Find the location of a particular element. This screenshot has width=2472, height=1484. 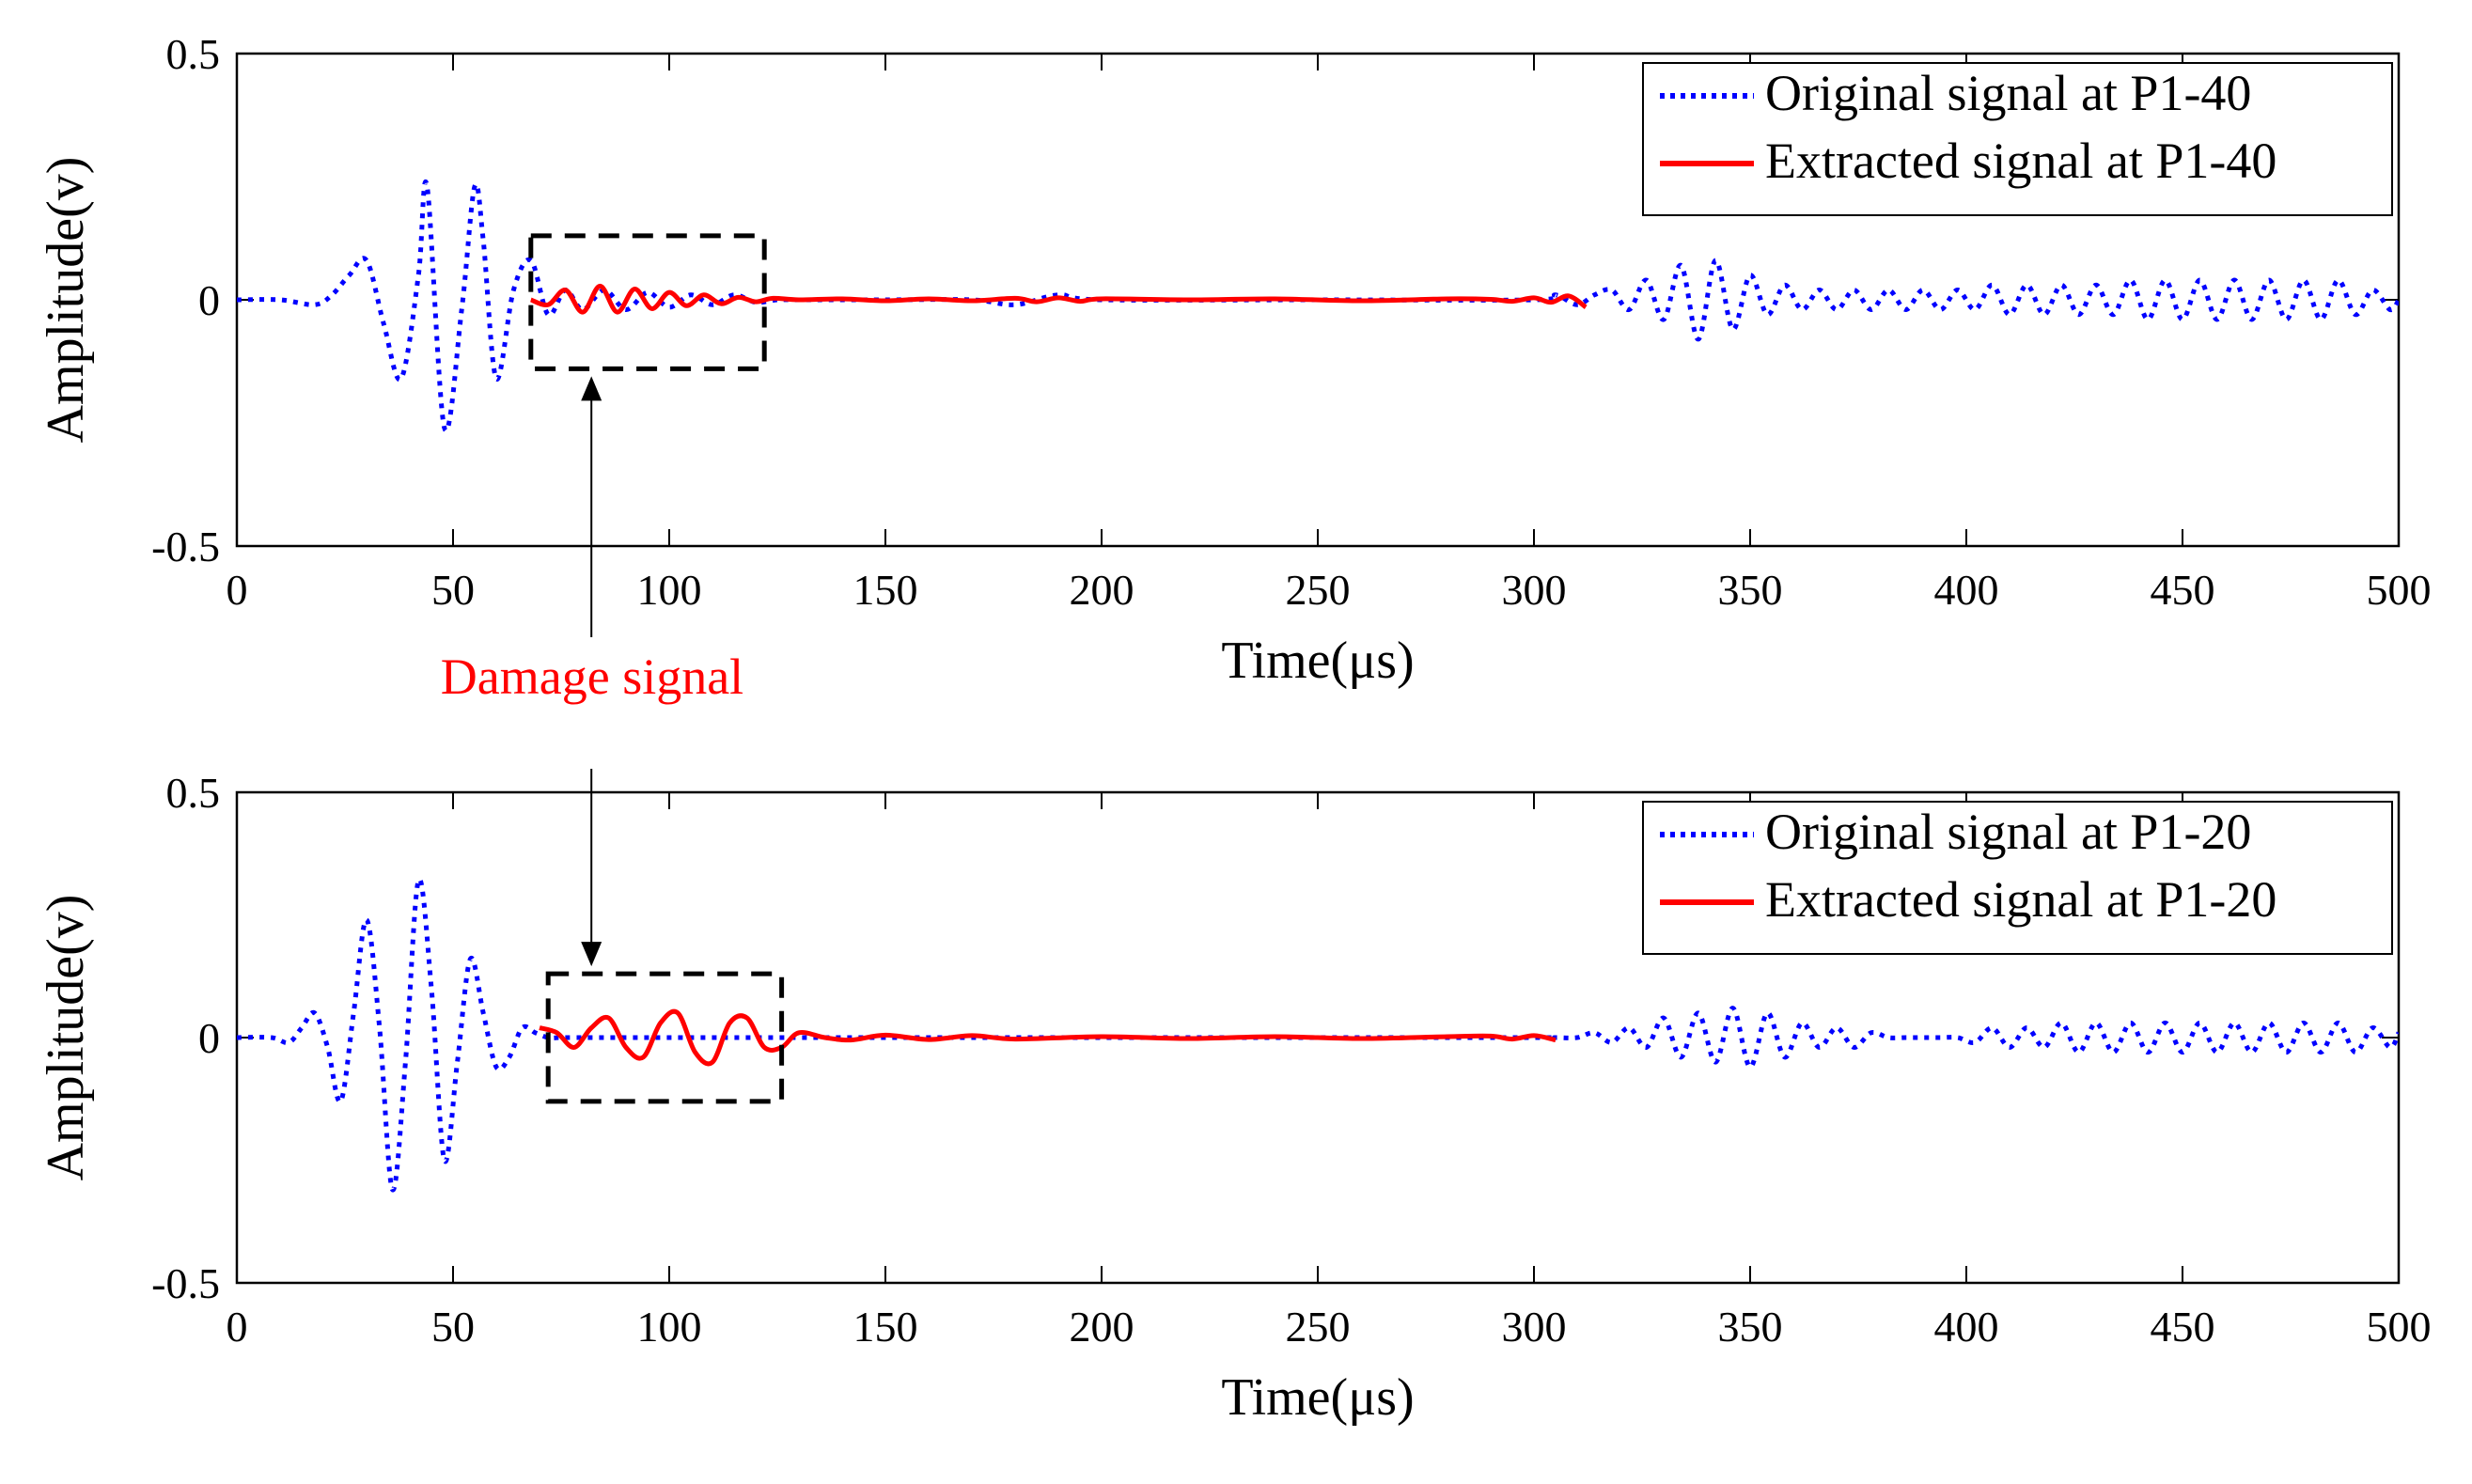

legend-label: Extracted signal at P1-40 is located at coordinates (2020, 161).